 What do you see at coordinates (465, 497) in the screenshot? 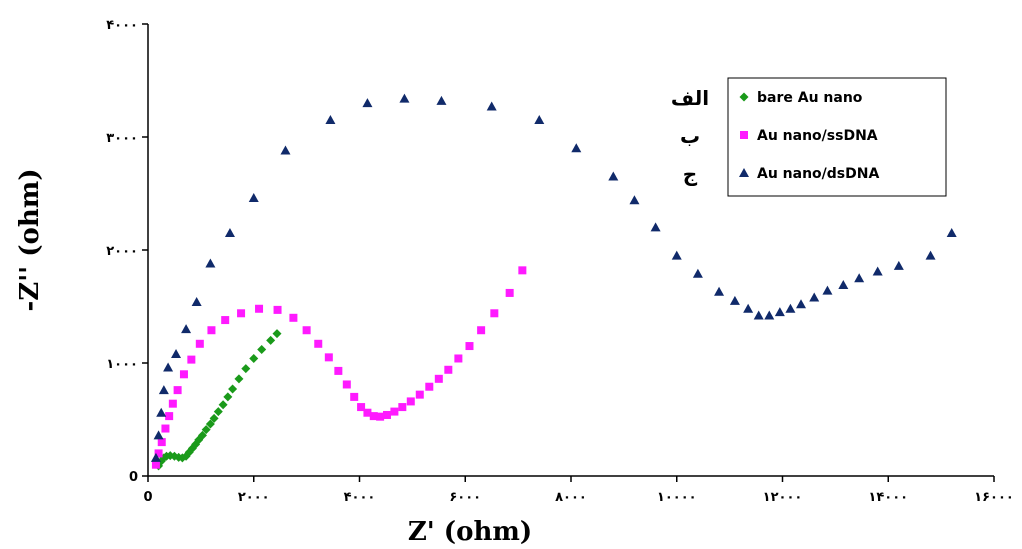
I see `x-tick-label: ۶۰۰۰` at bounding box center [465, 497].